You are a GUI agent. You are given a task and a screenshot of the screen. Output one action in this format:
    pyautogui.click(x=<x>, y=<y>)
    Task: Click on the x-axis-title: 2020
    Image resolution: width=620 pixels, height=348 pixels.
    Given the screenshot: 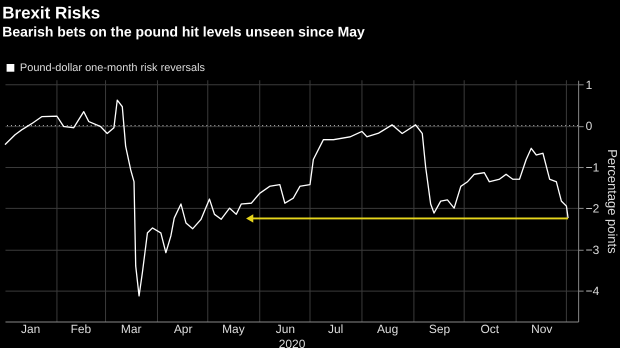 What is the action you would take?
    pyautogui.click(x=292, y=342)
    